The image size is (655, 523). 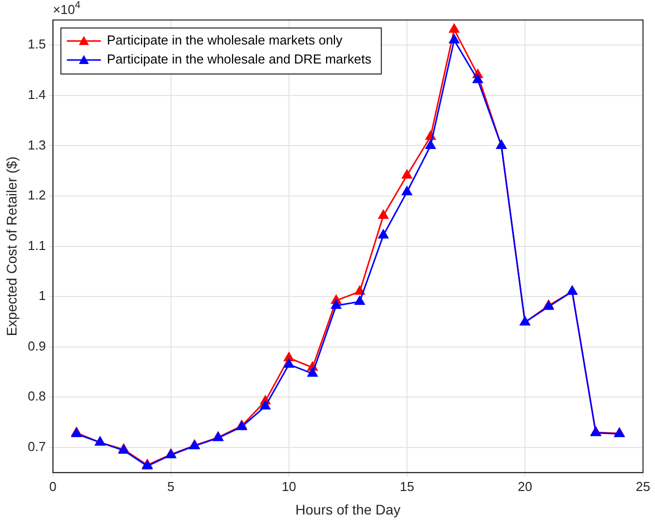 I want to click on x-tick-label: 0, so click(x=52, y=486).